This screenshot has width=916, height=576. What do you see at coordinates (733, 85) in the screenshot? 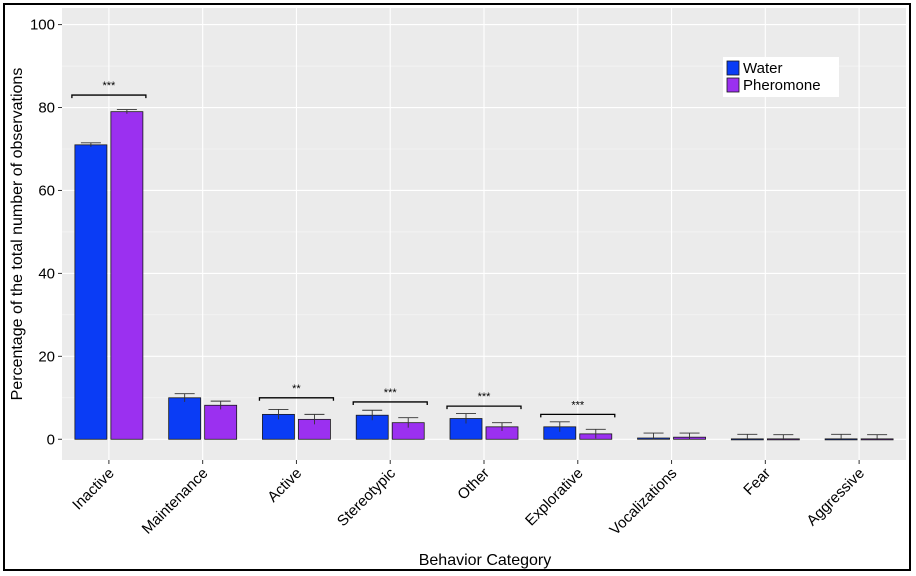
I see `legend-key-pheromone` at bounding box center [733, 85].